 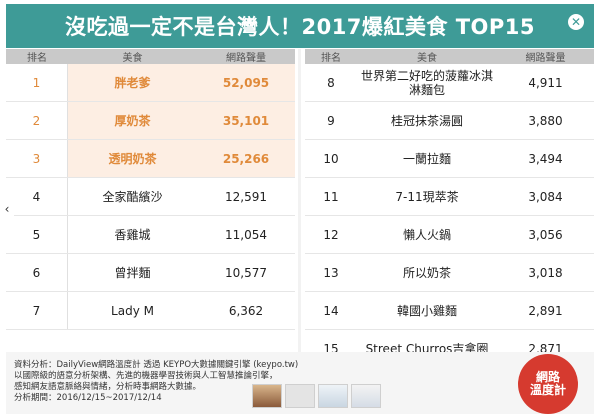 I want to click on volume-cell: 4,911, so click(x=545, y=82).